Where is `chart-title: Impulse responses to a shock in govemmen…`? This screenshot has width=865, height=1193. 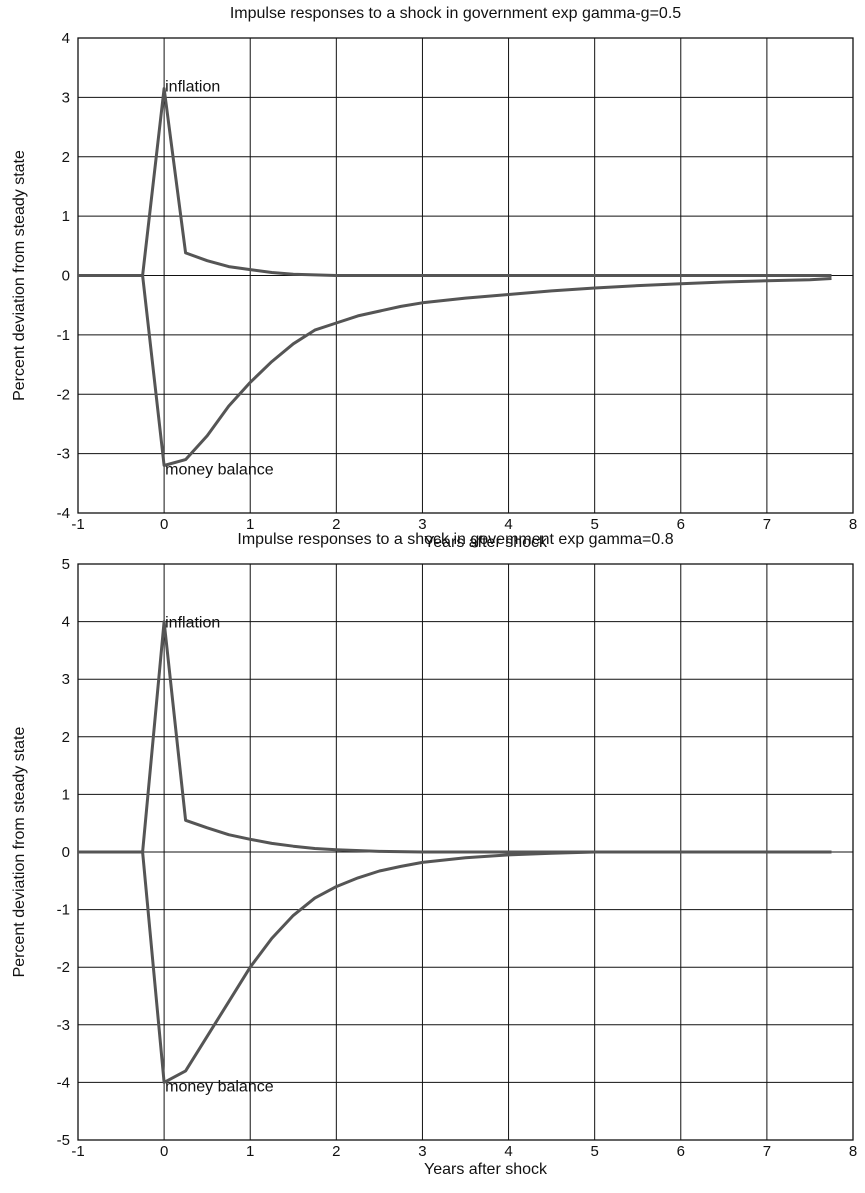
chart-title: Impulse responses to a shock in govemmen… is located at coordinates (455, 539).